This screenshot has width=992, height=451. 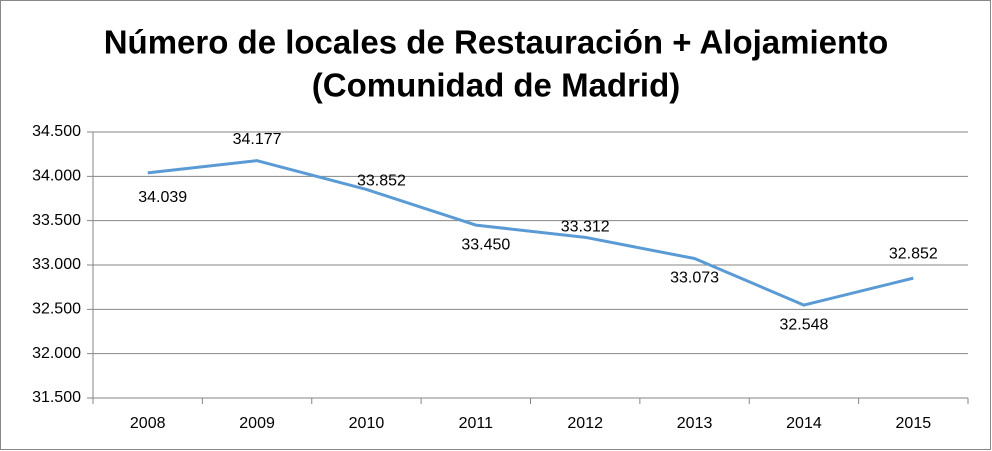 I want to click on y-tick-label: 32.000, so click(x=56, y=353).